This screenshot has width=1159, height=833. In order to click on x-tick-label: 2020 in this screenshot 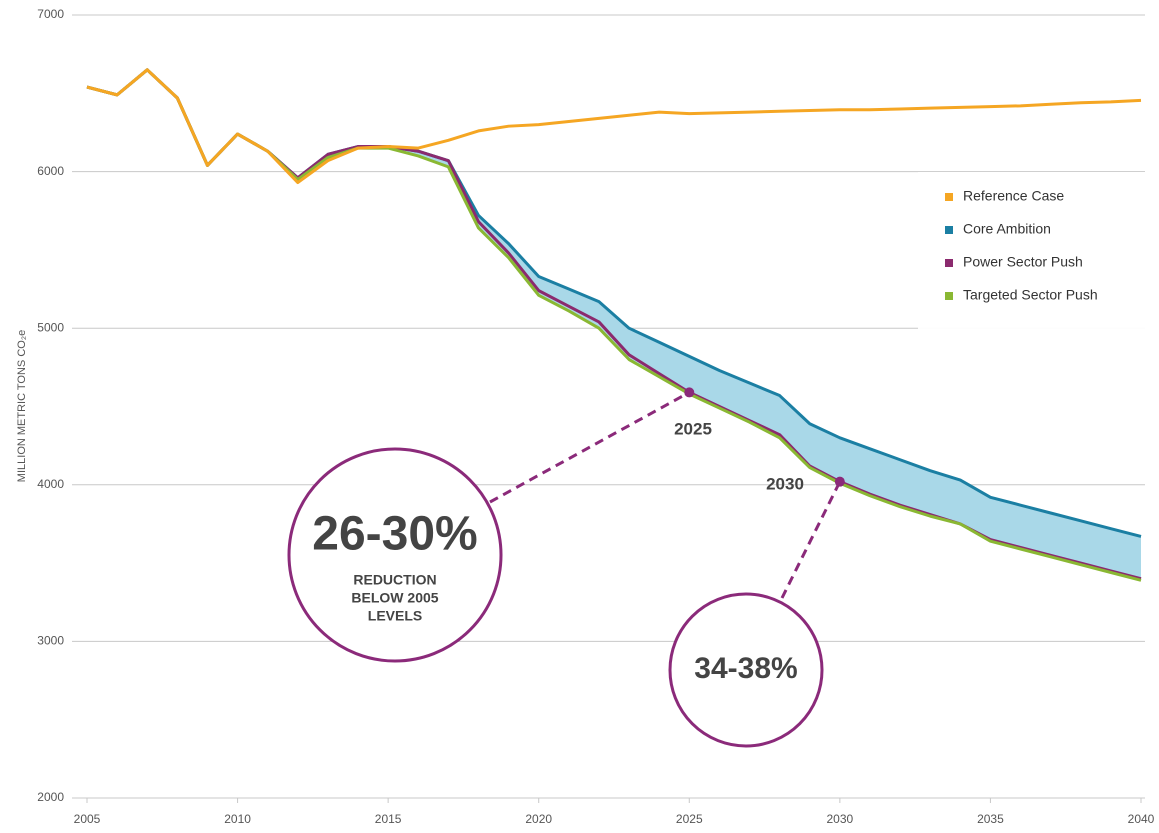, I will do `click(538, 819)`.